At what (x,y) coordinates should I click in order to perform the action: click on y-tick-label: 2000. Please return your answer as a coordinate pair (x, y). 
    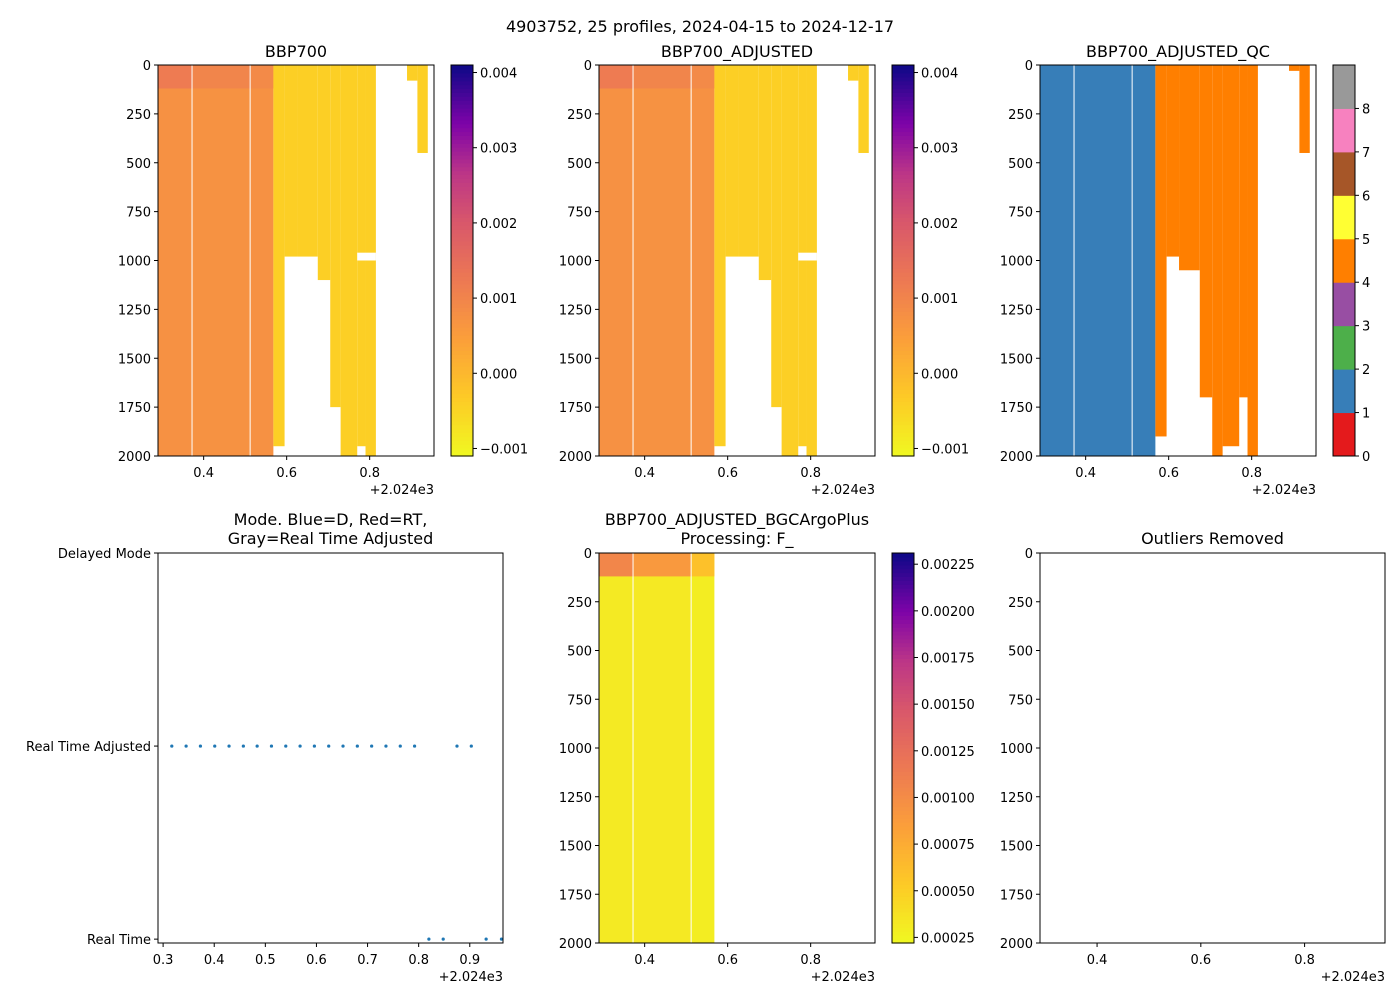
    Looking at the image, I should click on (1016, 457).